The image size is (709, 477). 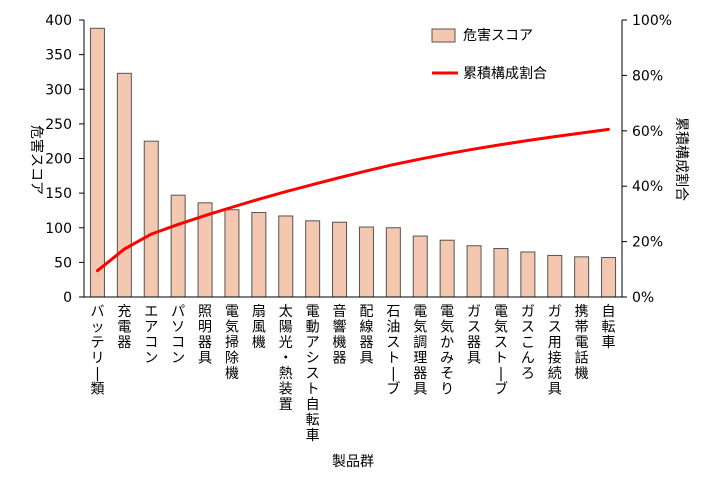 What do you see at coordinates (528, 343) in the screenshot?
I see `category-label: ガスこんろ` at bounding box center [528, 343].